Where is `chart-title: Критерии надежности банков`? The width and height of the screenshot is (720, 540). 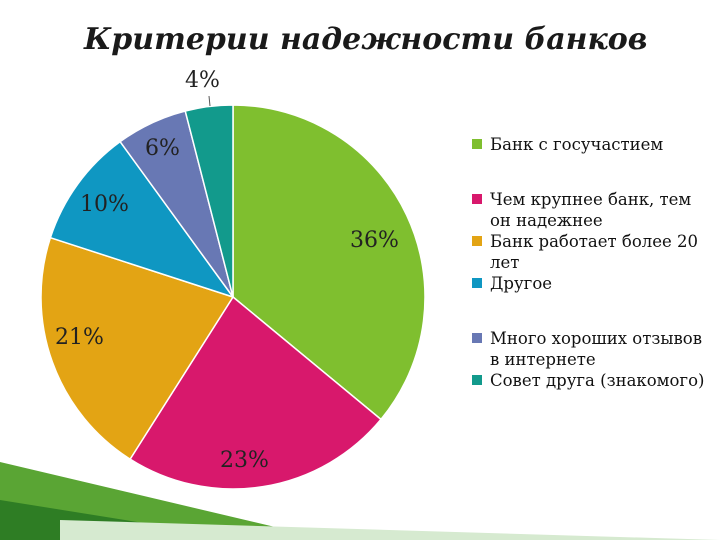 chart-title: Критерии надежности банков is located at coordinates (366, 39).